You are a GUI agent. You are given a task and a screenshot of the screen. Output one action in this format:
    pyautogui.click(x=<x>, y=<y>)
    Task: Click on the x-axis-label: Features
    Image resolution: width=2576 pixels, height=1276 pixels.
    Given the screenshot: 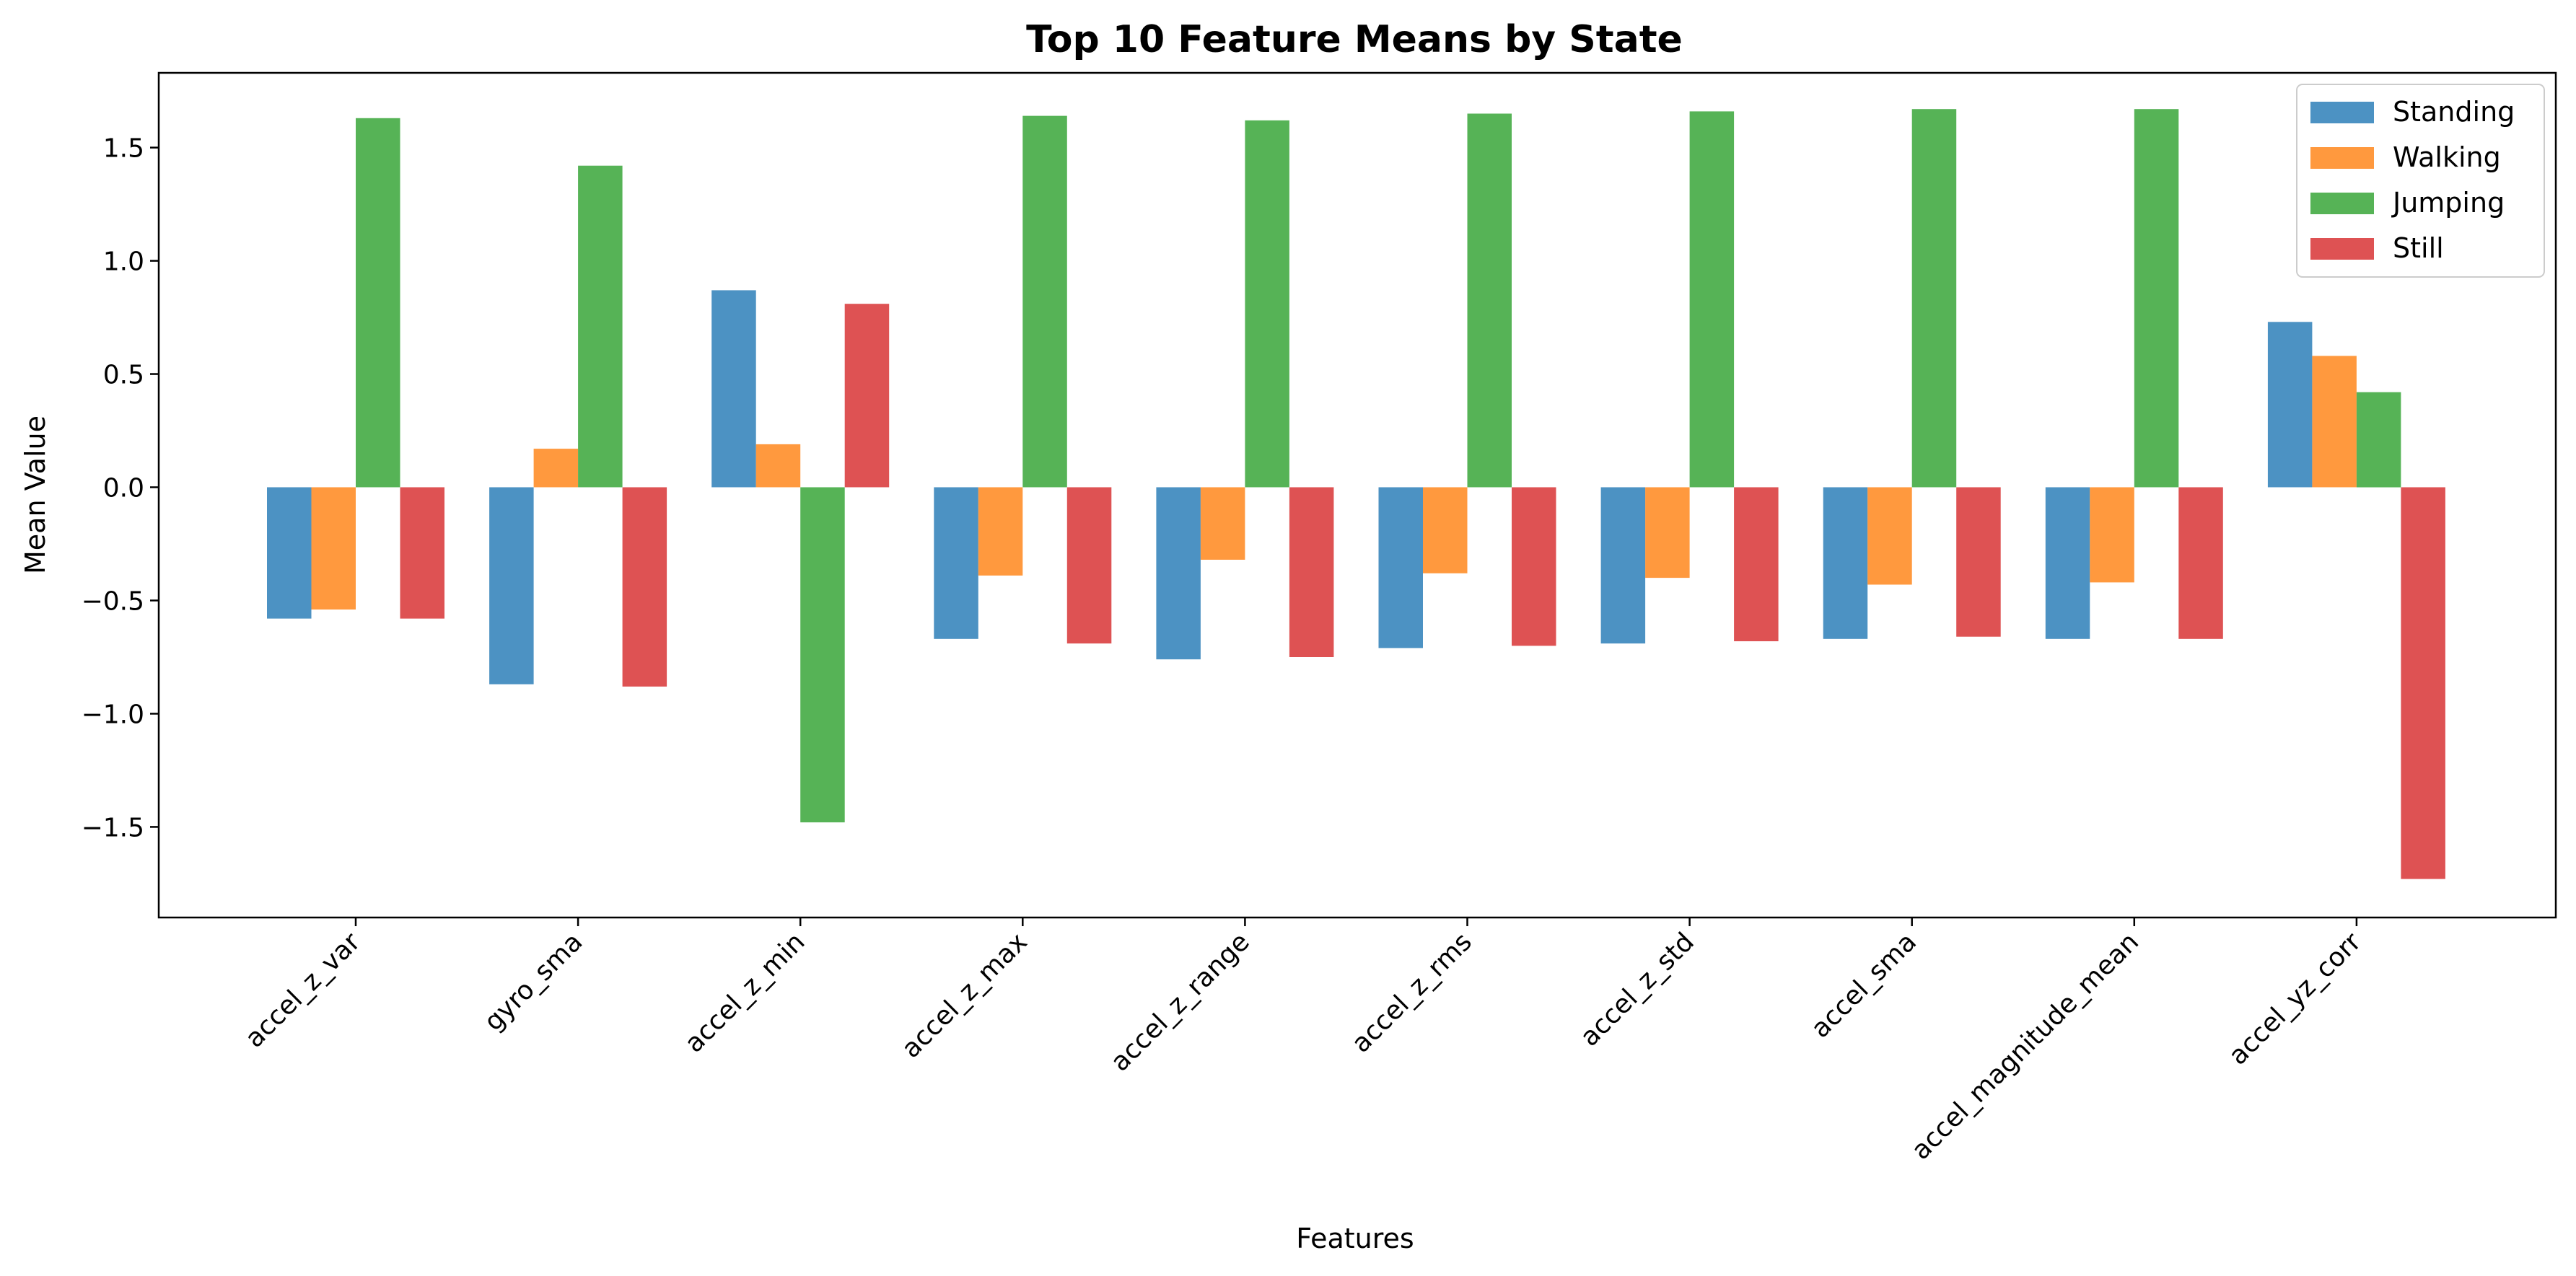 What is the action you would take?
    pyautogui.click(x=1355, y=1239)
    